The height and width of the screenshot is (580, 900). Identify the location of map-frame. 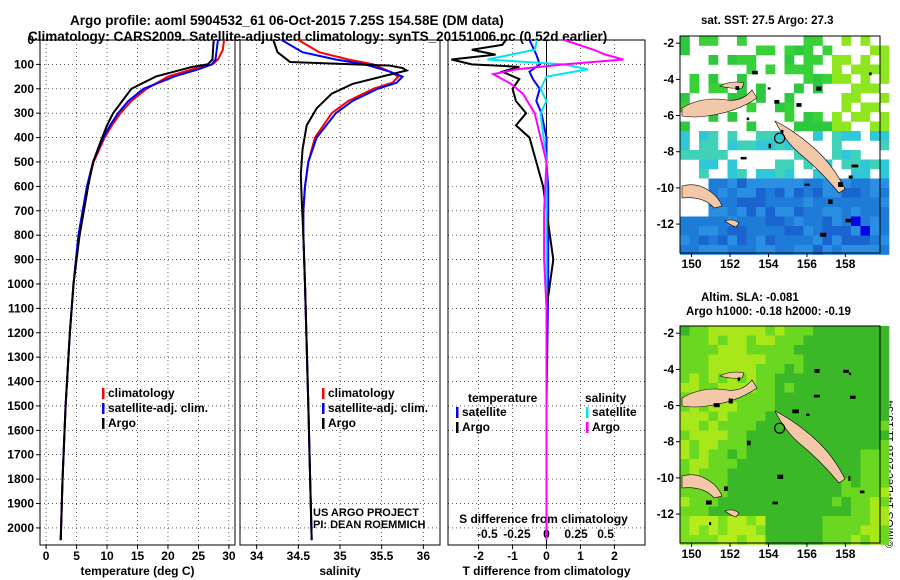
(780, 434).